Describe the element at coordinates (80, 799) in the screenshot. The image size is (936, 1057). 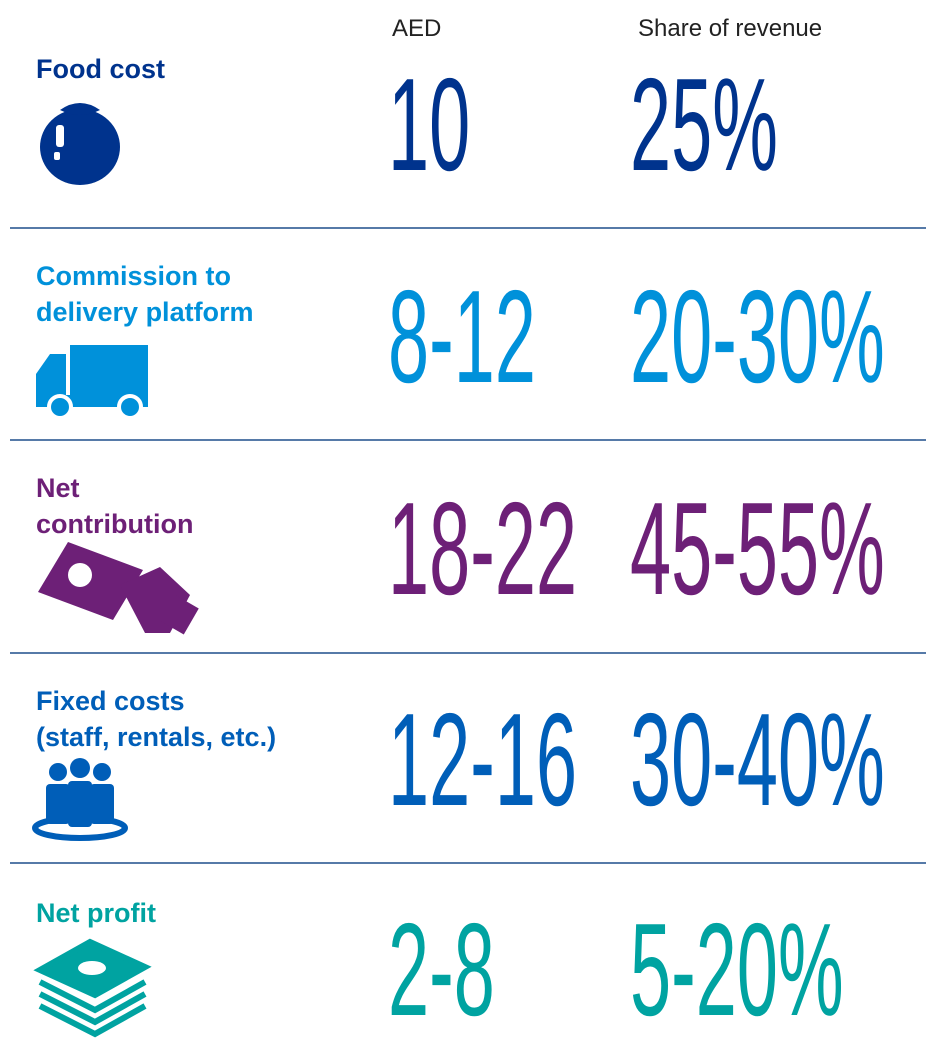
I see `people-icon` at that location.